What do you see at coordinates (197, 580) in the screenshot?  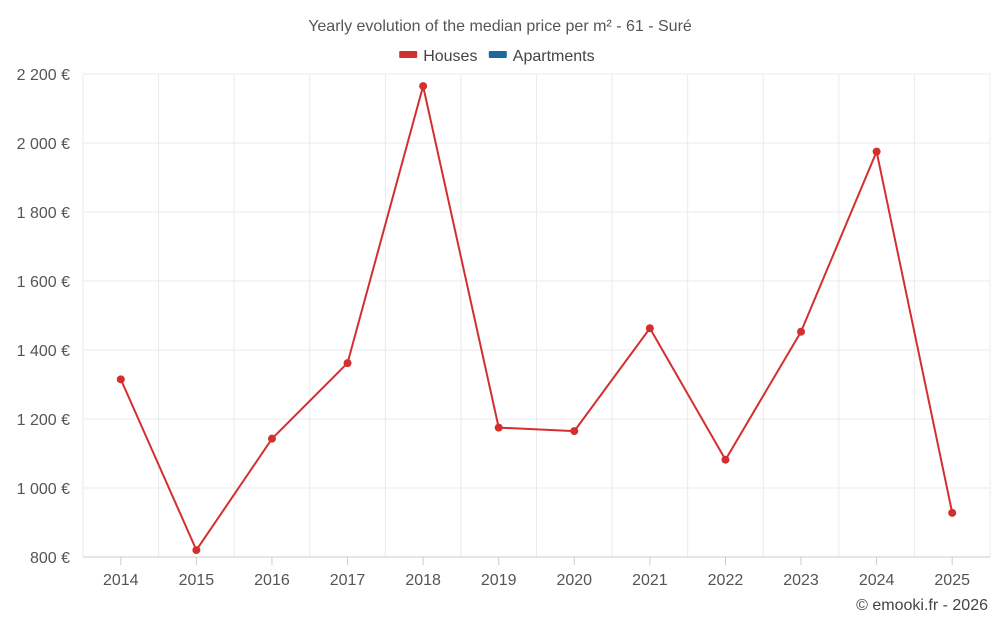 I see `x-tick-label: 2015` at bounding box center [197, 580].